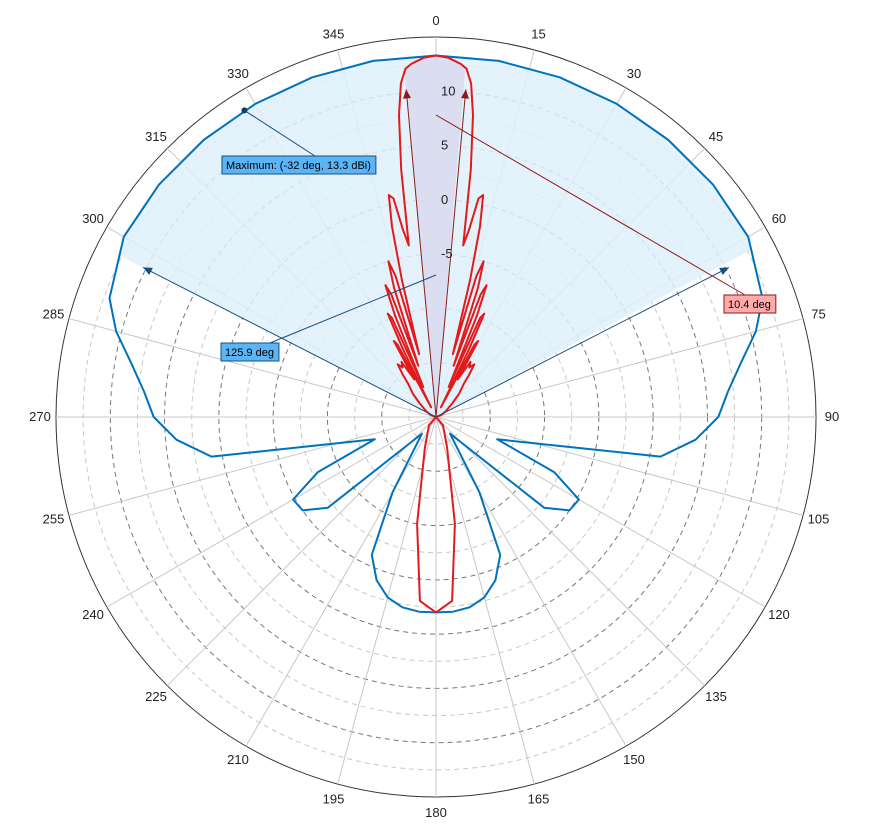 Image resolution: width=869 pixels, height=837 pixels. Describe the element at coordinates (93, 614) in the screenshot. I see `angle-tick-label: 240` at that location.